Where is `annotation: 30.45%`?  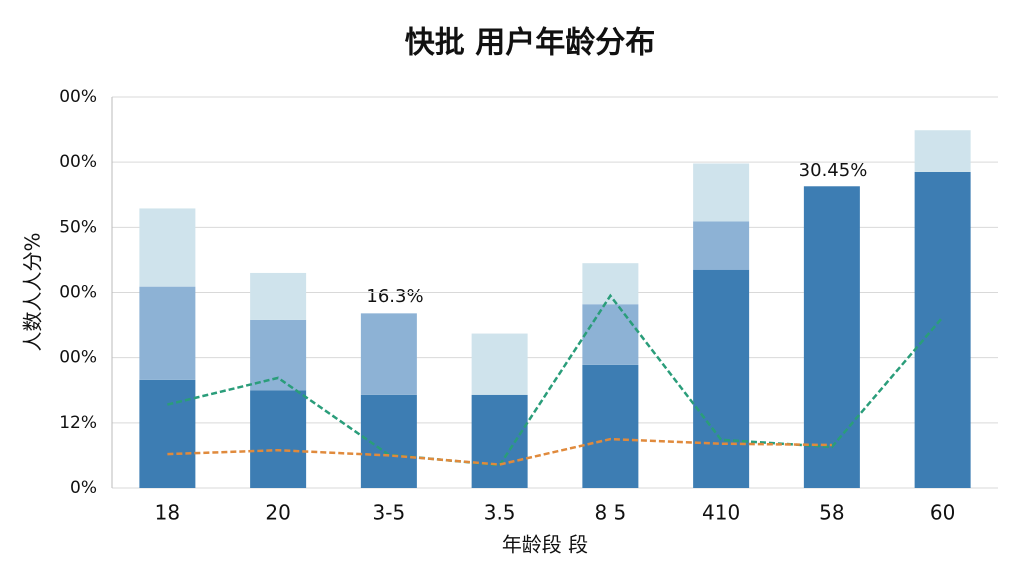 annotation: 30.45% is located at coordinates (833, 170).